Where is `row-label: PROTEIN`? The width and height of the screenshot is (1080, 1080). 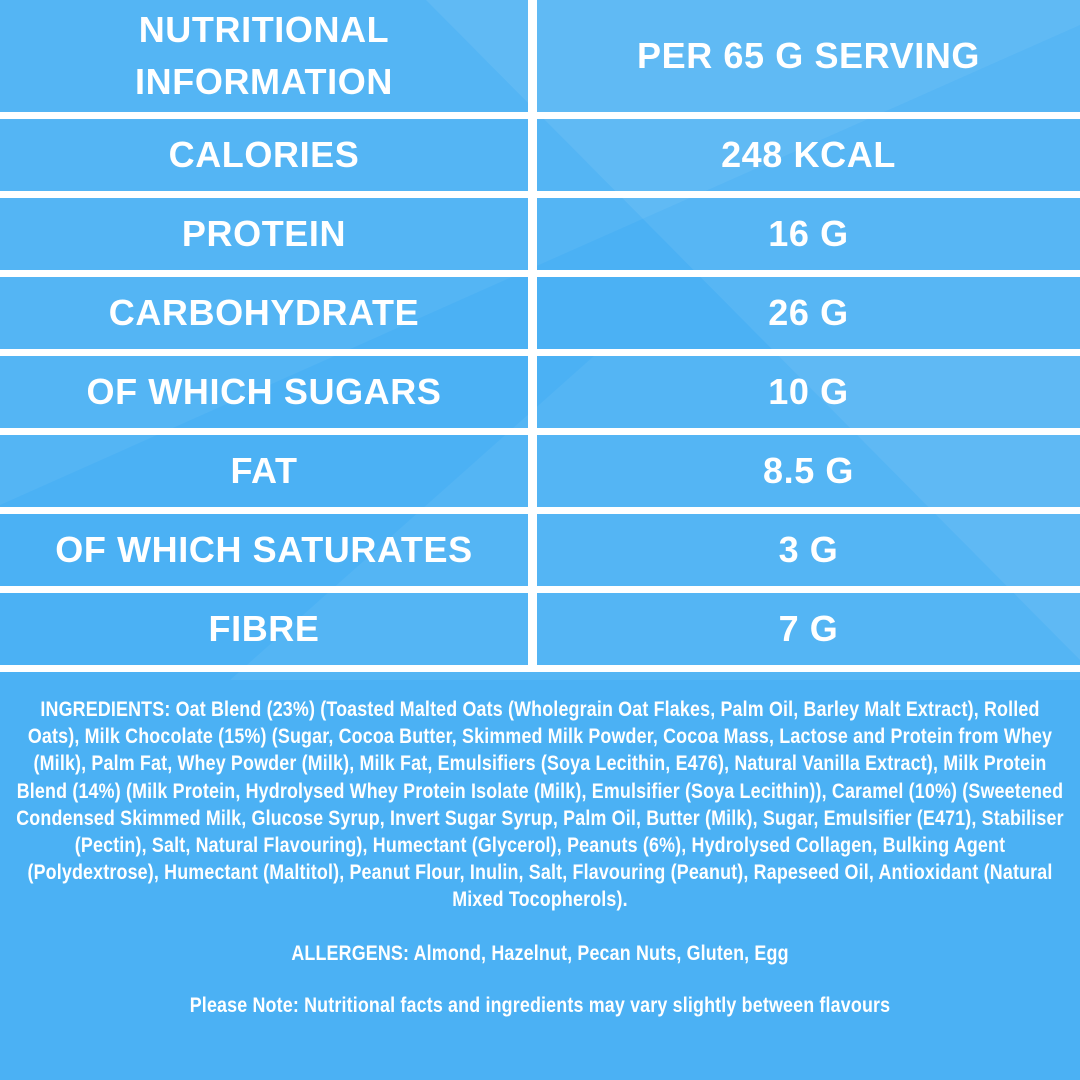
row-label: PROTEIN is located at coordinates (268, 234).